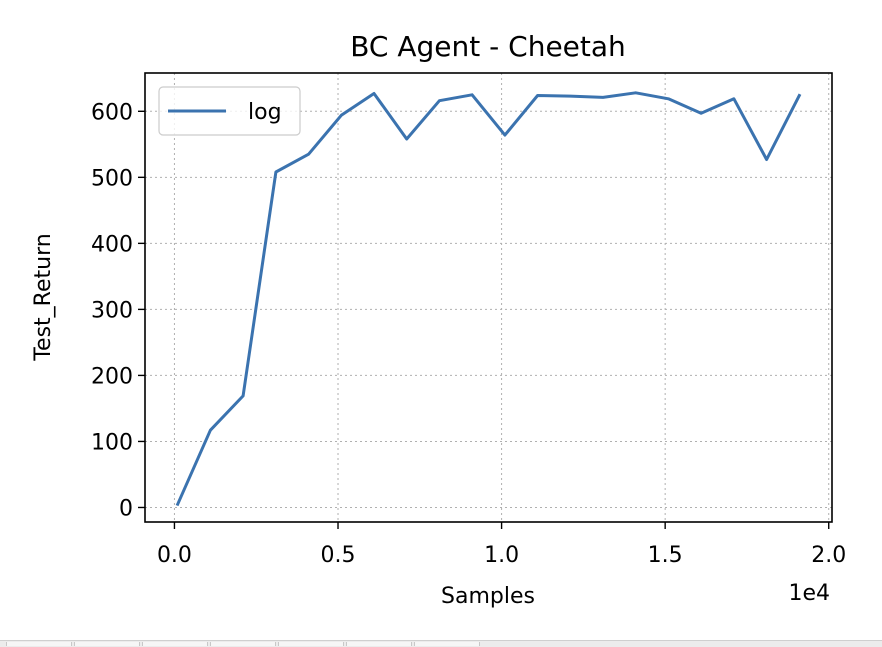 The height and width of the screenshot is (647, 882). I want to click on x-axis-offset-label: 1e4, so click(809, 593).